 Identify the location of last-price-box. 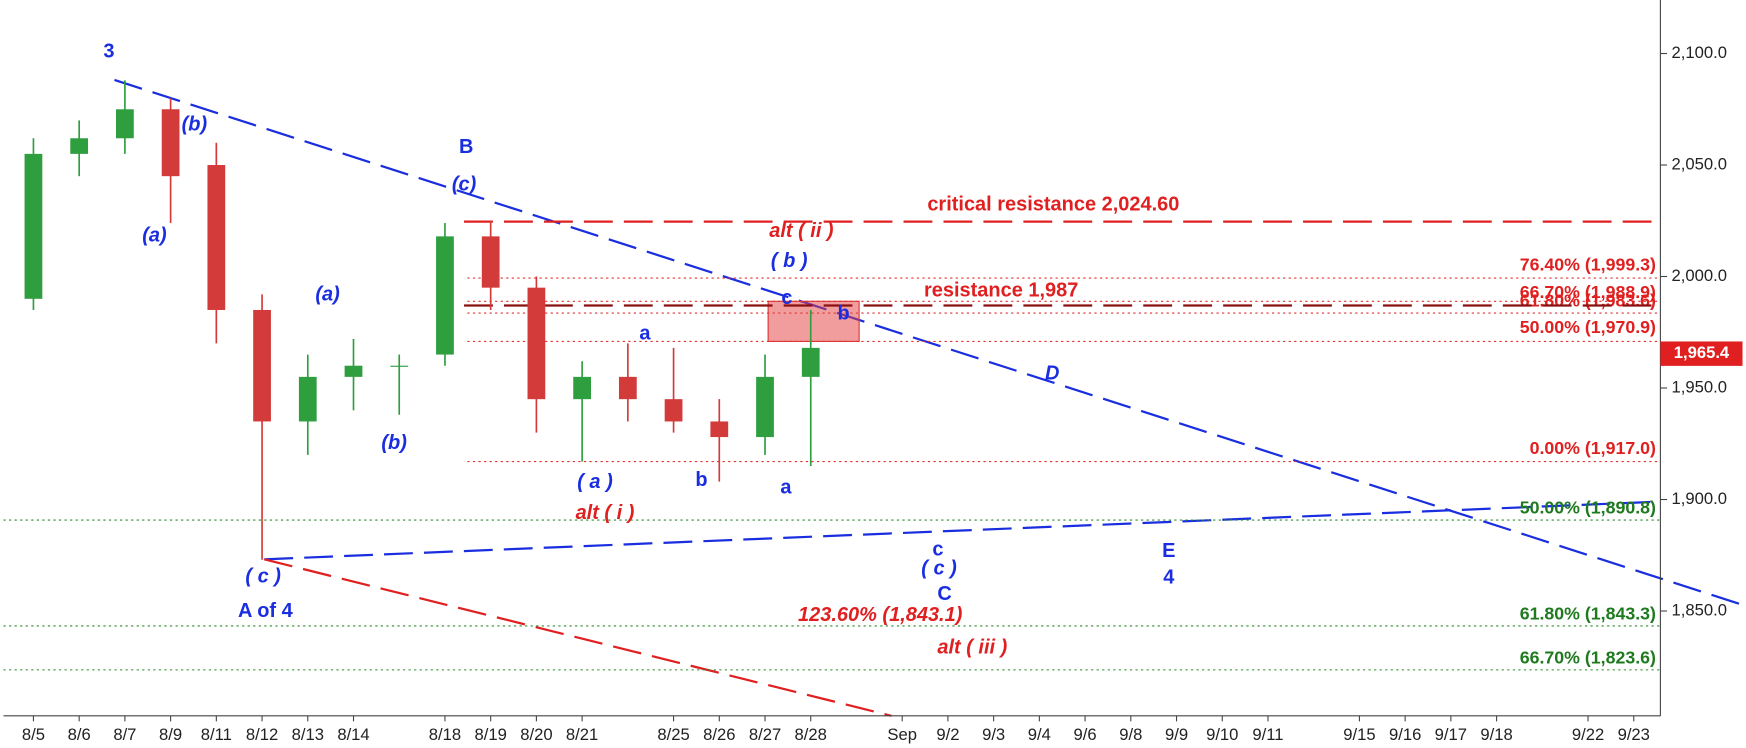
(1701, 353).